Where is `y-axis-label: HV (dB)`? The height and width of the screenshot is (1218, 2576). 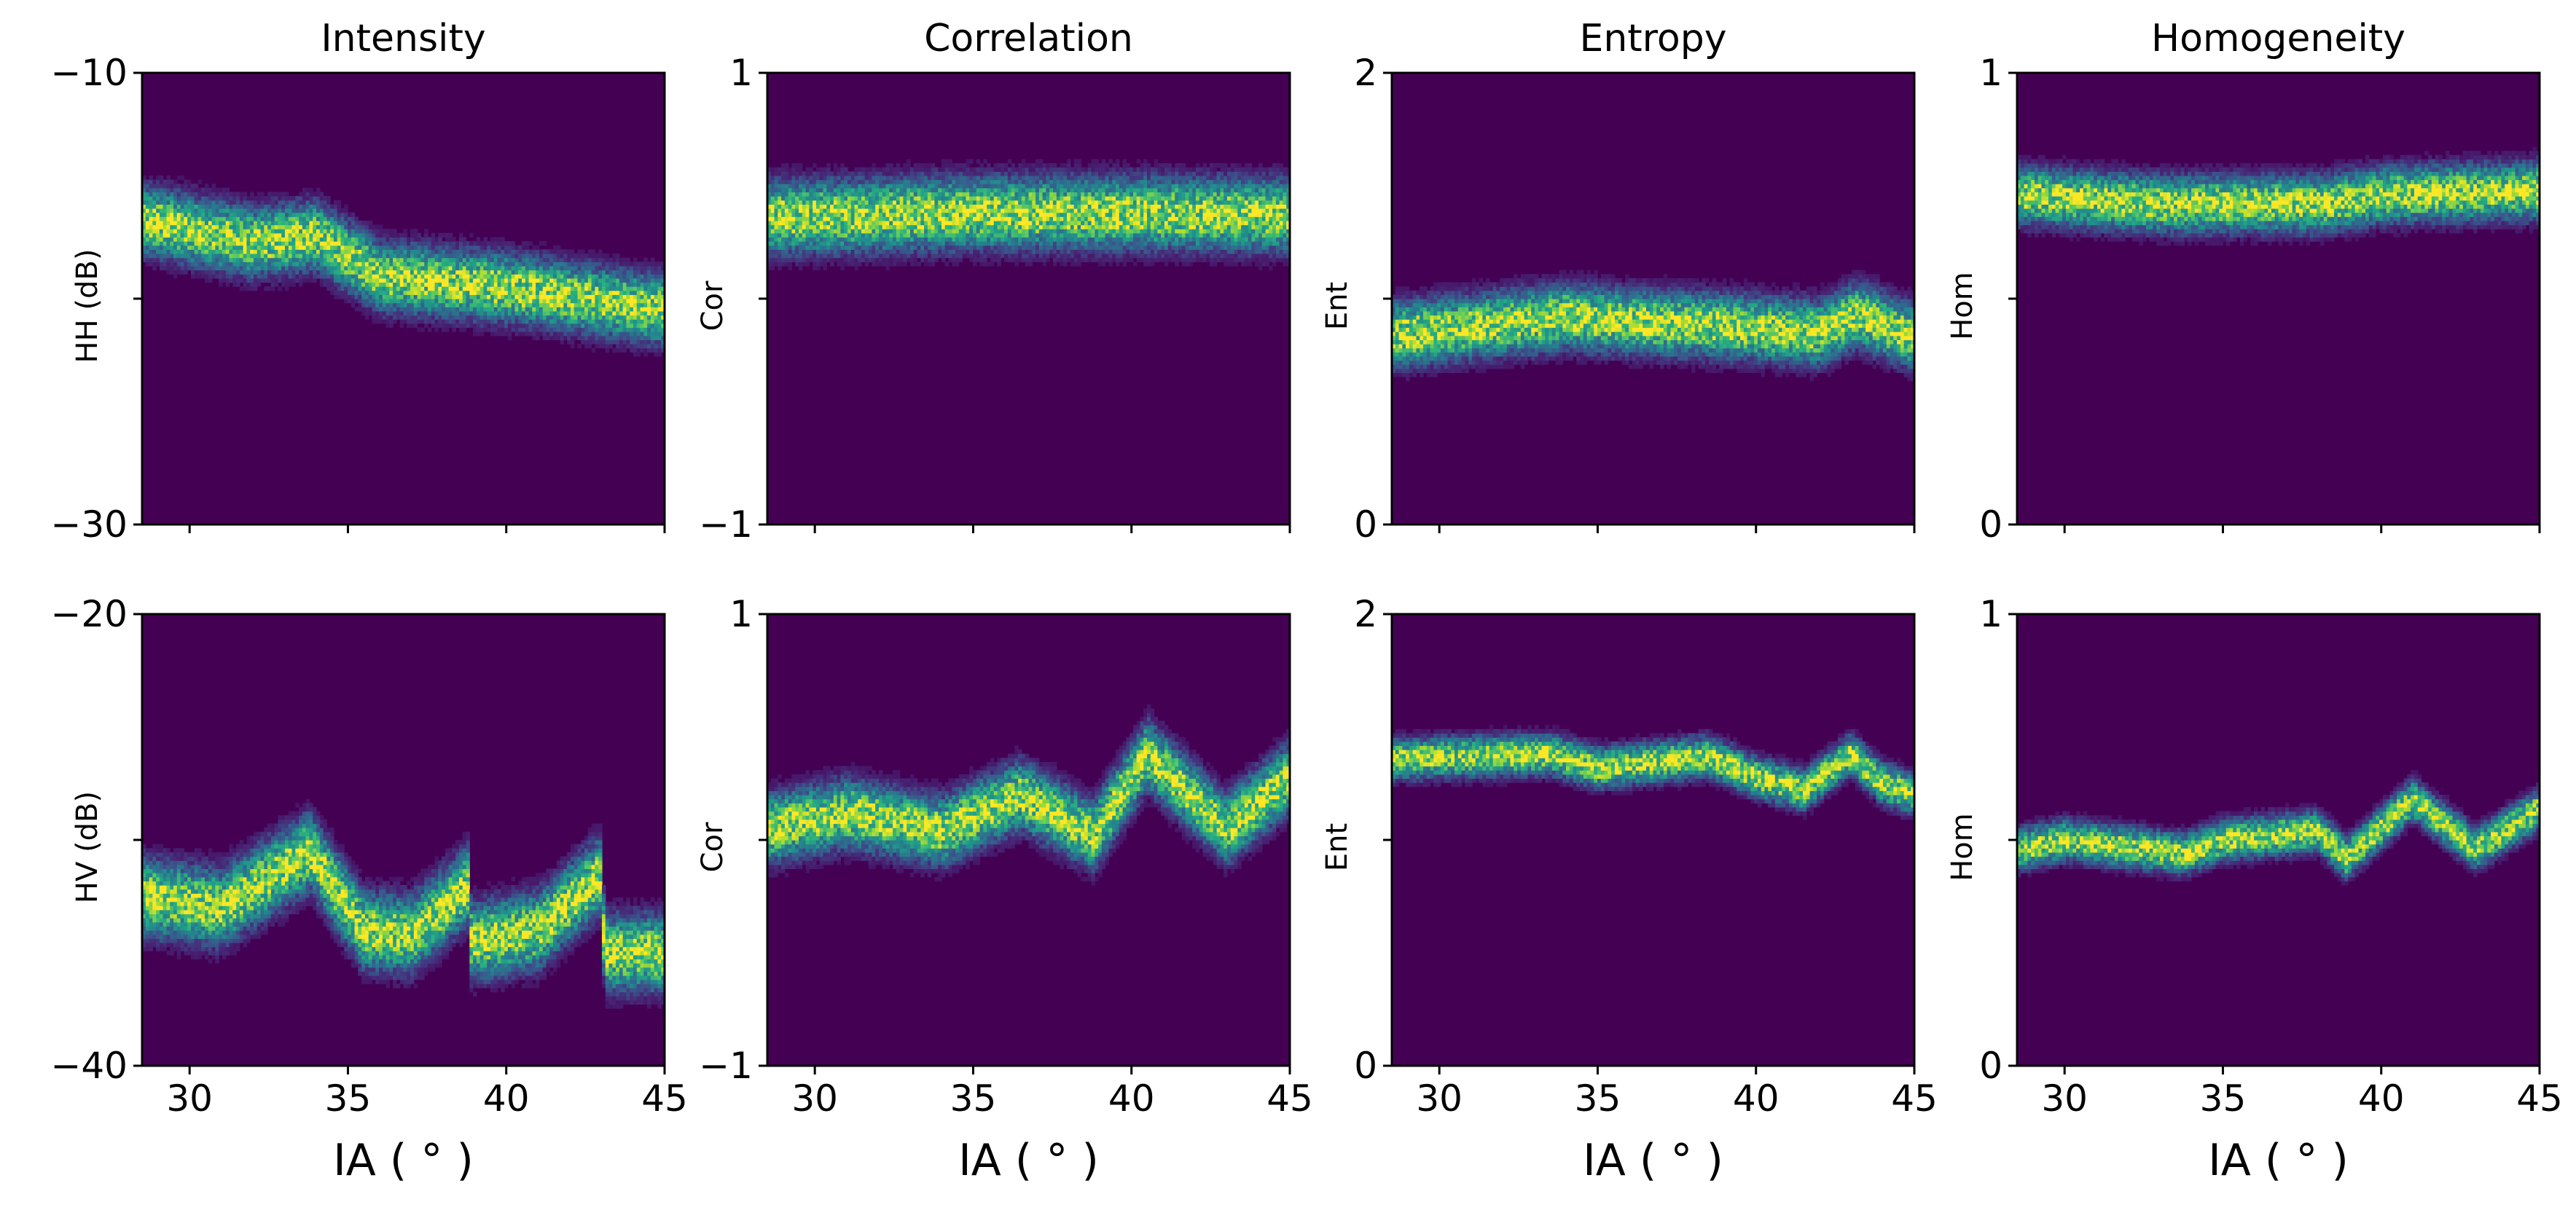
y-axis-label: HV (dB) is located at coordinates (87, 847).